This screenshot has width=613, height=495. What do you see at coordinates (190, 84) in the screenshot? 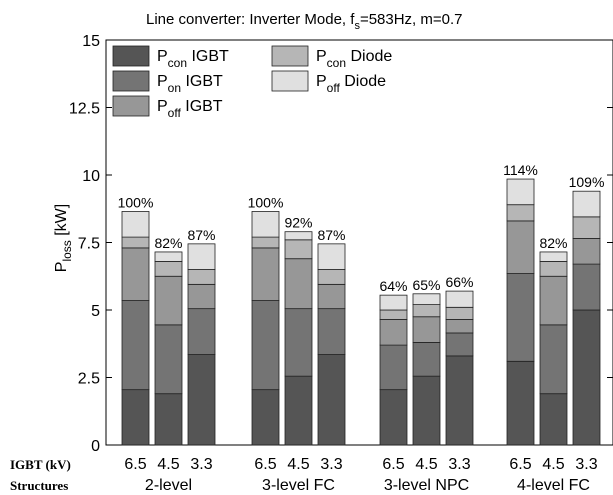
I see `legend-entry: Pon IGBT` at bounding box center [190, 84].